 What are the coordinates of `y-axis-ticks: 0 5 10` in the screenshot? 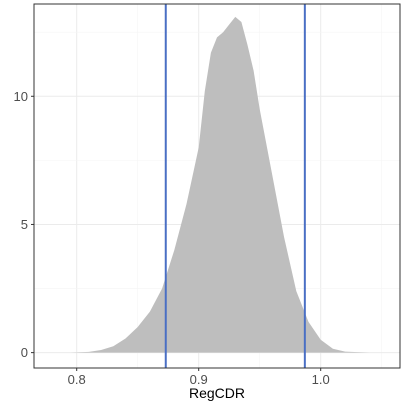 It's located at (24, 224).